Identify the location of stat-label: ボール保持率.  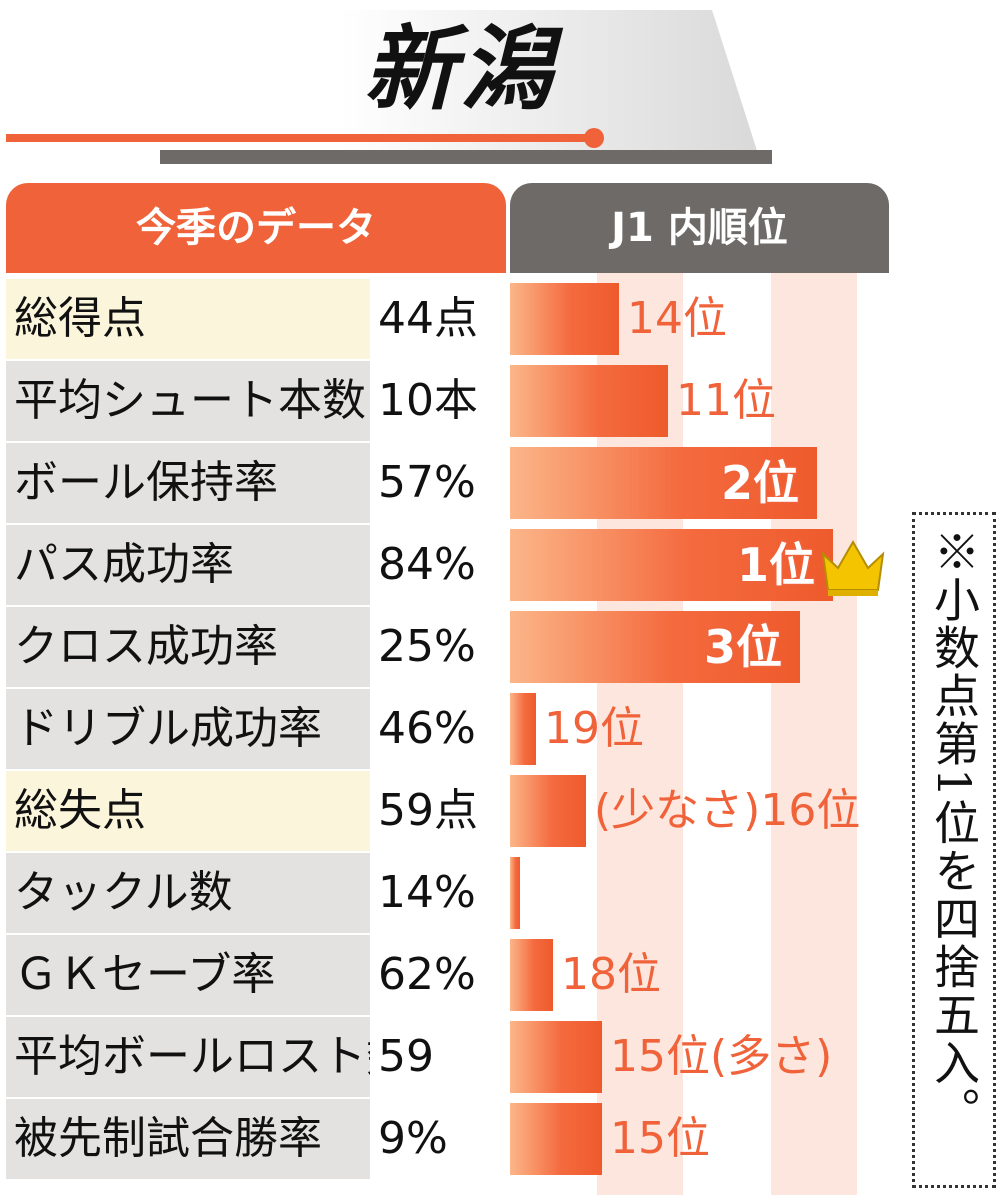
(188, 483).